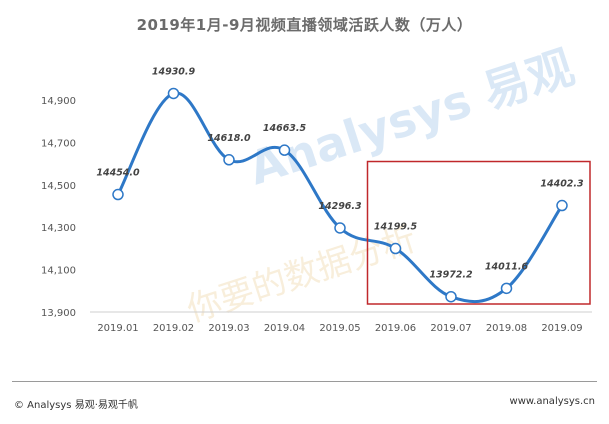 The height and width of the screenshot is (424, 609). I want to click on data-label: 14011.6, so click(507, 266).